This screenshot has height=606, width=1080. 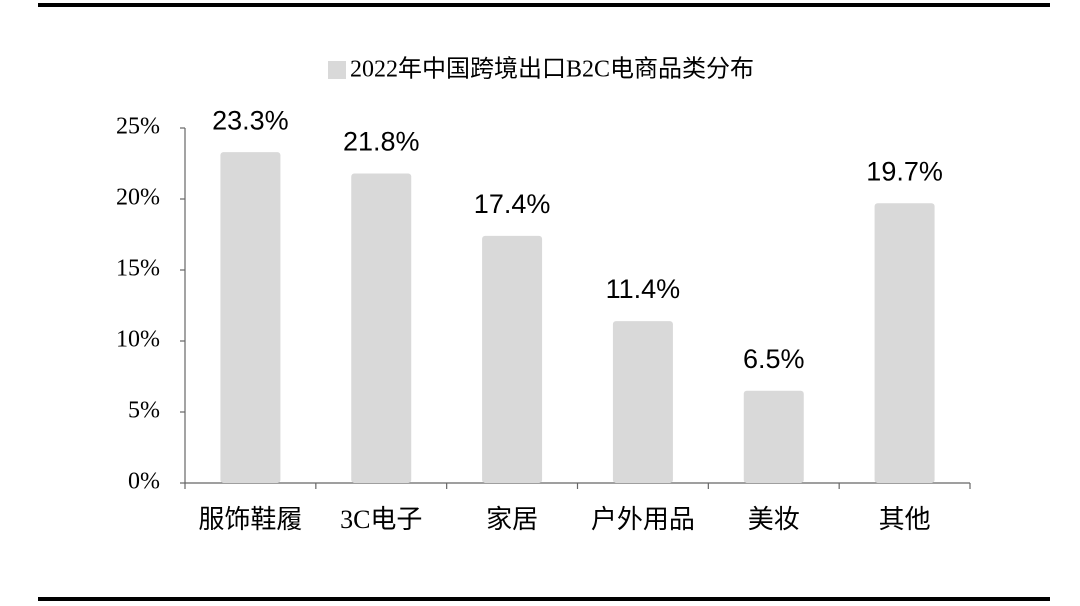 I want to click on x-tick-label: 其他, so click(x=905, y=519).